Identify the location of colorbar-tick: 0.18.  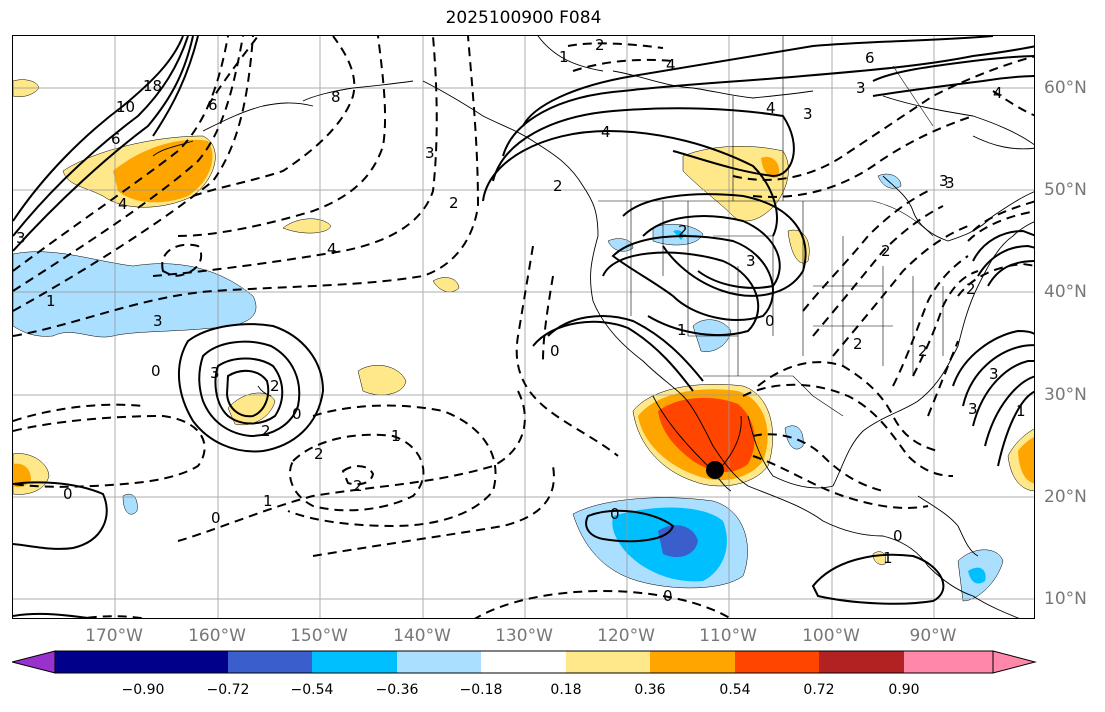
(566, 690).